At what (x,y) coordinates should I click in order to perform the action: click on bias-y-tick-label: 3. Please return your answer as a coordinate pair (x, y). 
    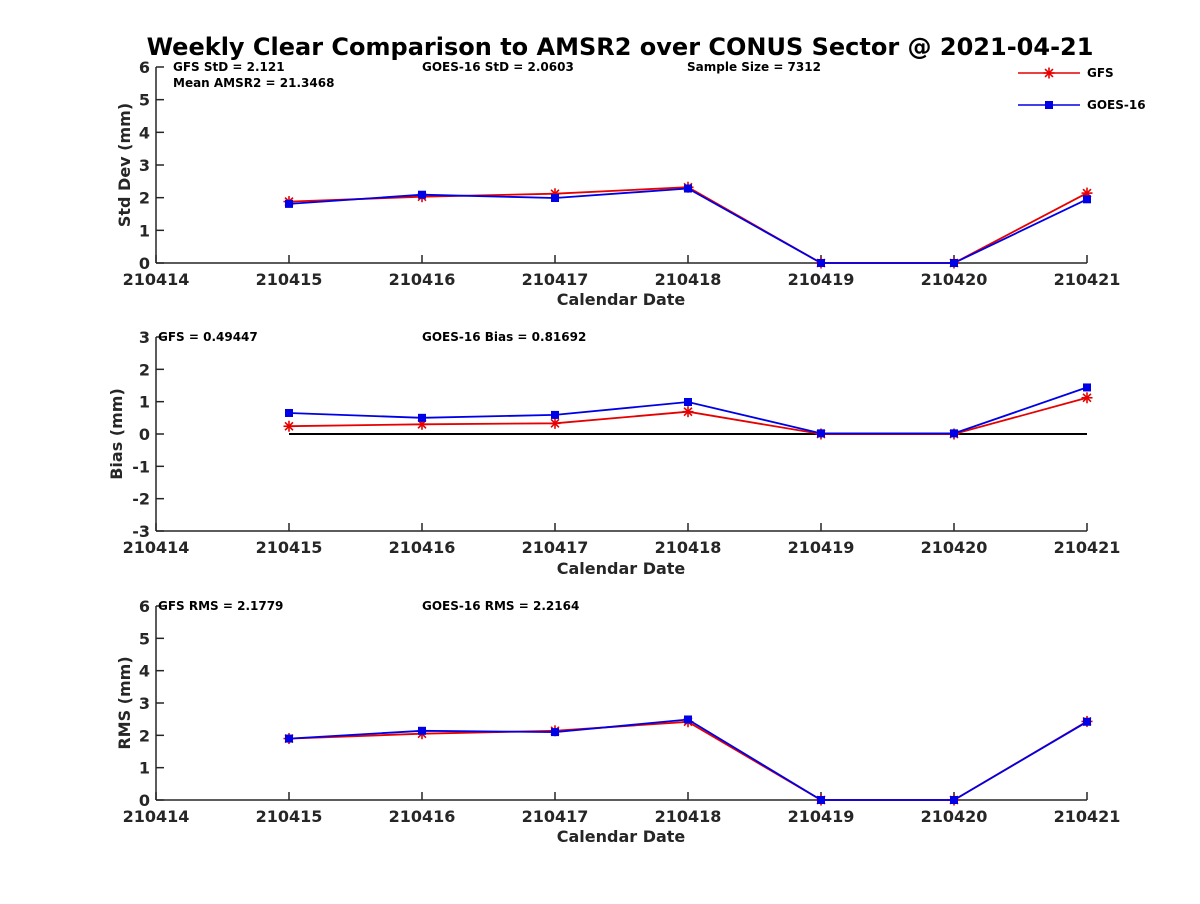
    Looking at the image, I should click on (144, 337).